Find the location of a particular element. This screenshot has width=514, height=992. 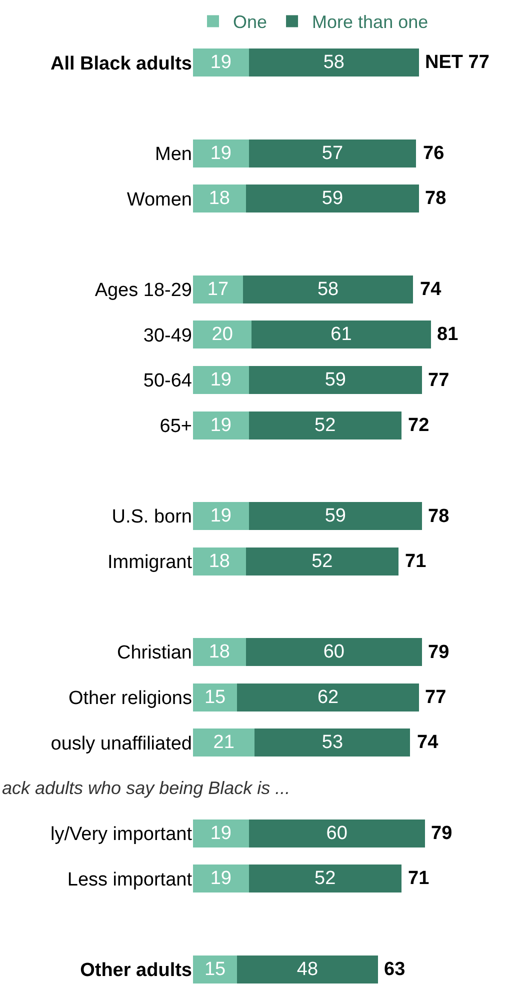

data-label: 17 is located at coordinates (218, 289).